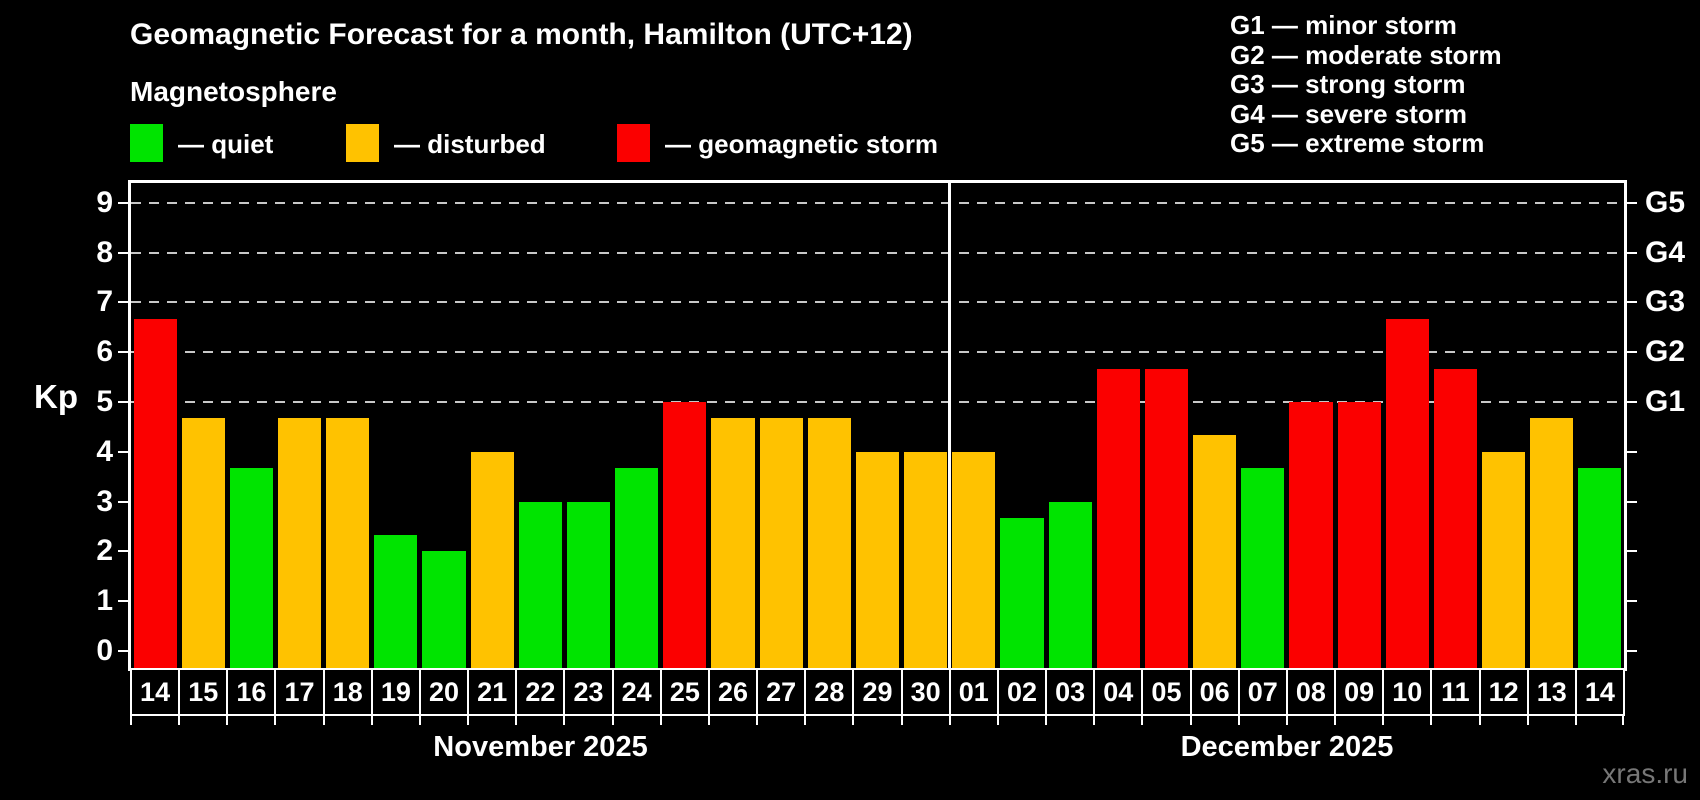 This screenshot has height=800, width=1700. Describe the element at coordinates (104, 451) in the screenshot. I see `y-tick-label-4: 4` at that location.